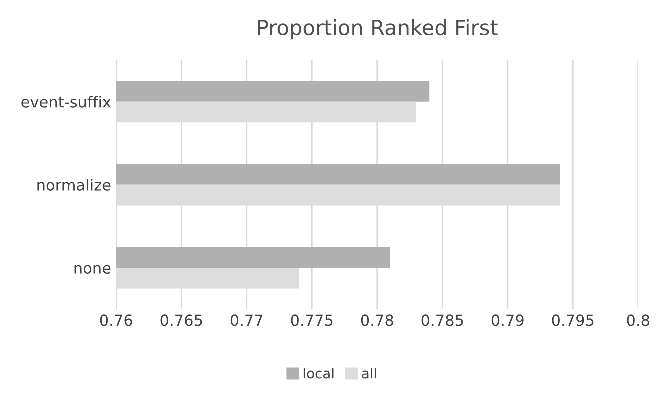 The height and width of the screenshot is (402, 665). What do you see at coordinates (67, 102) in the screenshot?
I see `y-tick-label: event-suffix` at bounding box center [67, 102].